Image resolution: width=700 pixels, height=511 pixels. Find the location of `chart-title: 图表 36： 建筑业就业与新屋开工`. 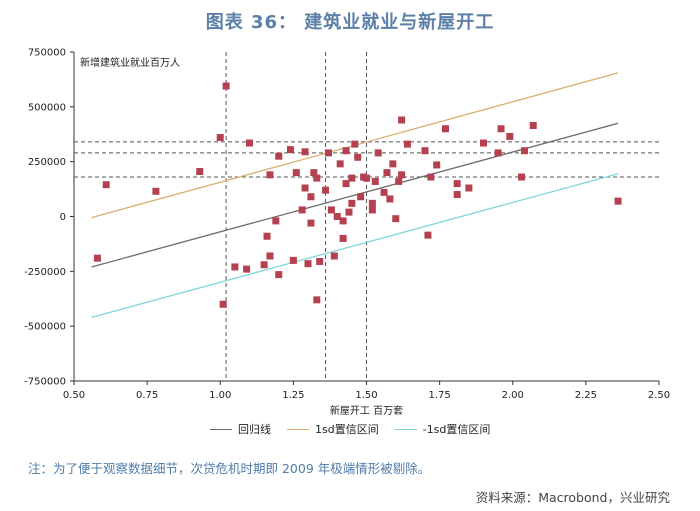

chart-title: 图表 36： 建筑业就业与新屋开工 is located at coordinates (350, 22).